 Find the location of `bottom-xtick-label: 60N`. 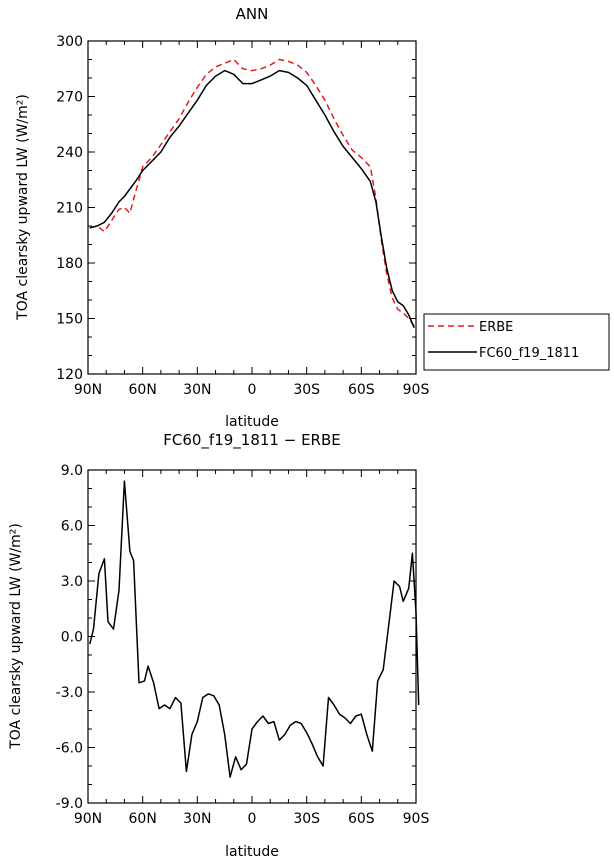

bottom-xtick-label: 60N is located at coordinates (143, 819).